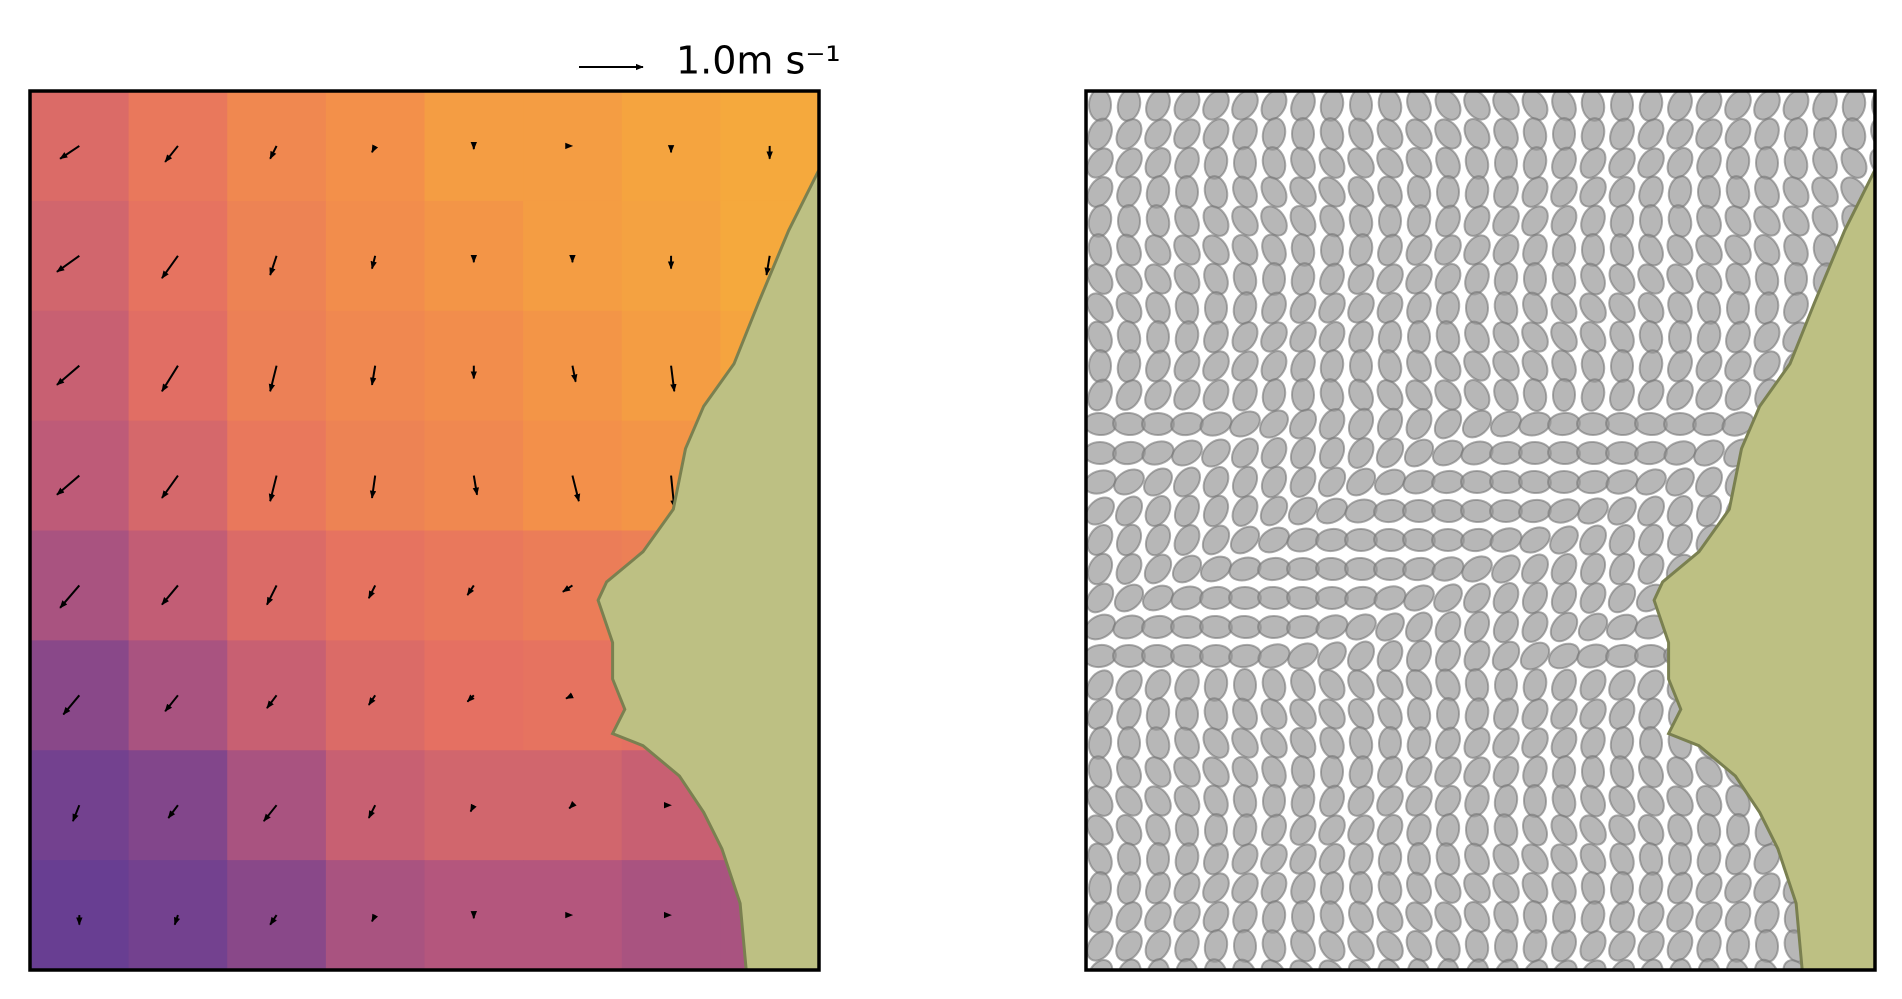  What do you see at coordinates (1763, 569) in the screenshot?
I see `land` at bounding box center [1763, 569].